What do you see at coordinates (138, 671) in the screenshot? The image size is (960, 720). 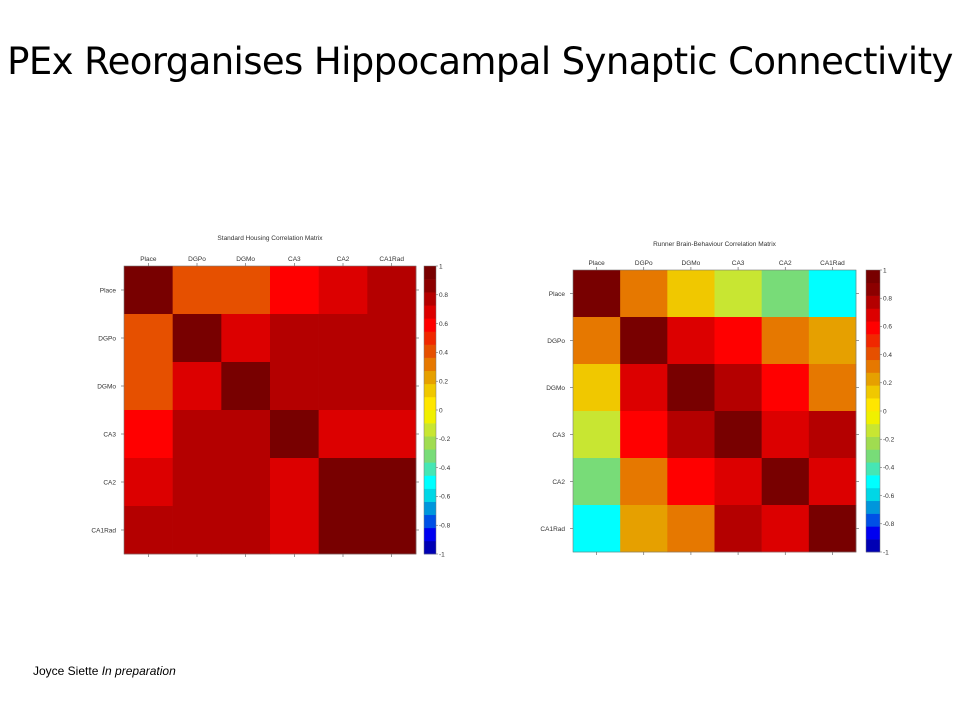 I see `footer-status: In preparation` at bounding box center [138, 671].